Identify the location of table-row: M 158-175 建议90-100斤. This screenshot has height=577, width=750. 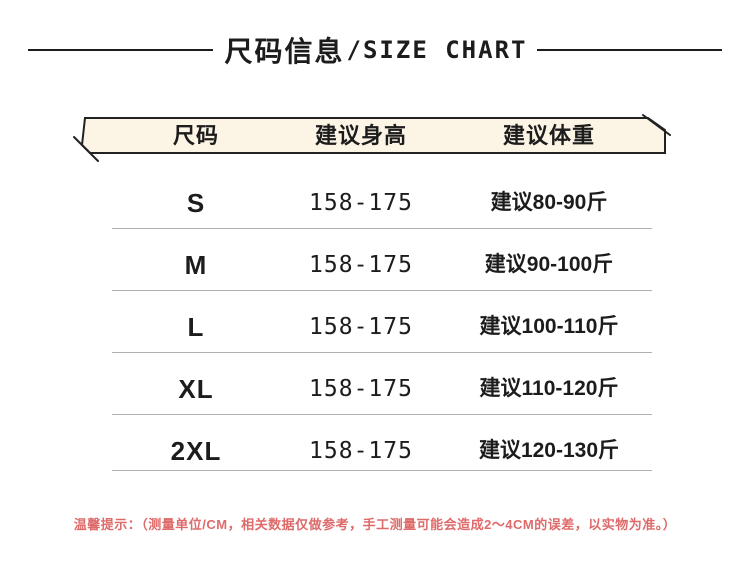
(375, 265).